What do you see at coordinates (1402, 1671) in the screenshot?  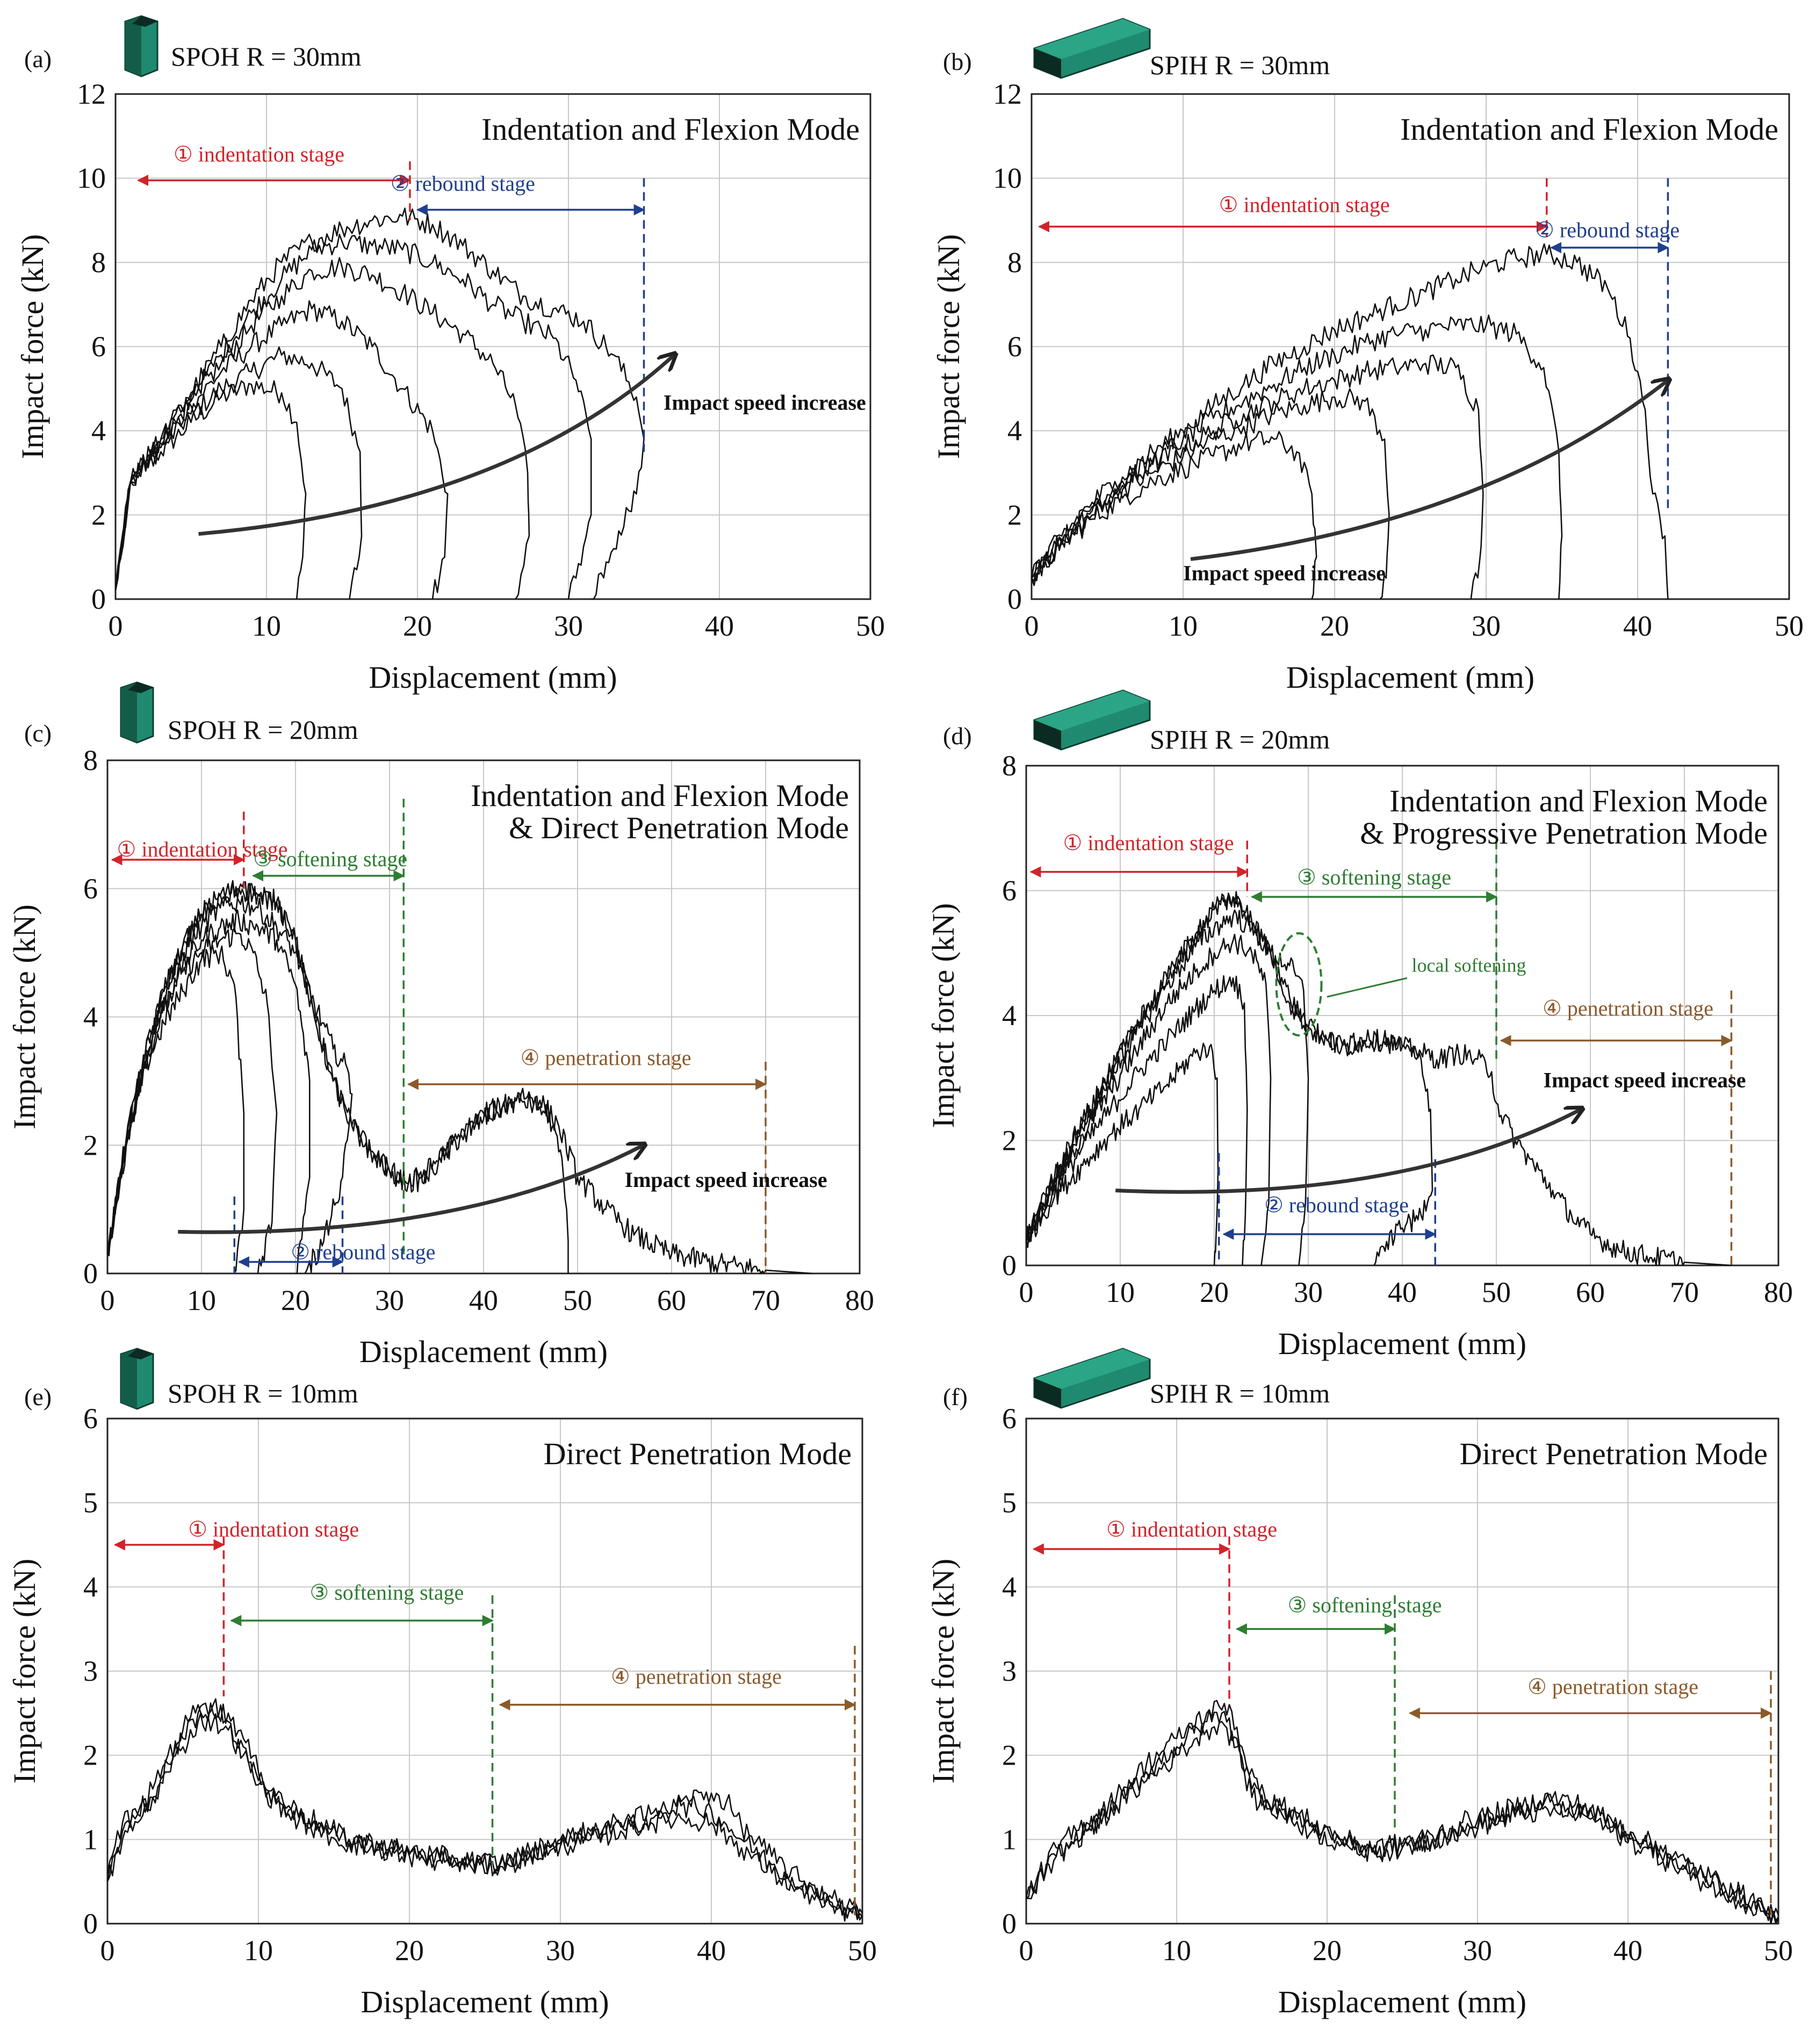 I see `panel-f-plot-frame` at bounding box center [1402, 1671].